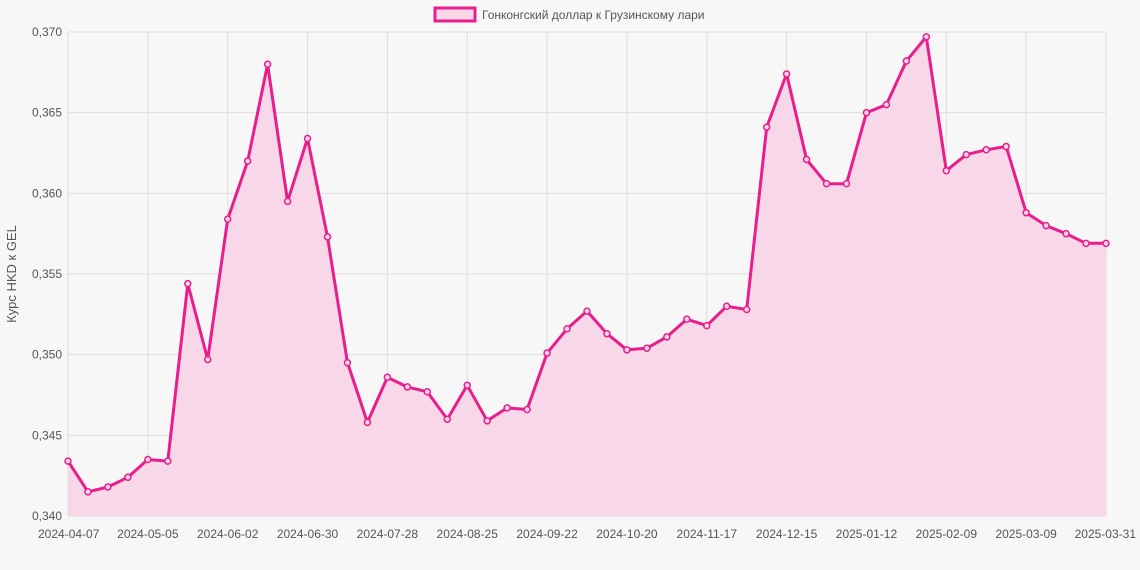 The image size is (1140, 570). What do you see at coordinates (69, 534) in the screenshot?
I see `x-tick-label: 2024-04-07` at bounding box center [69, 534].